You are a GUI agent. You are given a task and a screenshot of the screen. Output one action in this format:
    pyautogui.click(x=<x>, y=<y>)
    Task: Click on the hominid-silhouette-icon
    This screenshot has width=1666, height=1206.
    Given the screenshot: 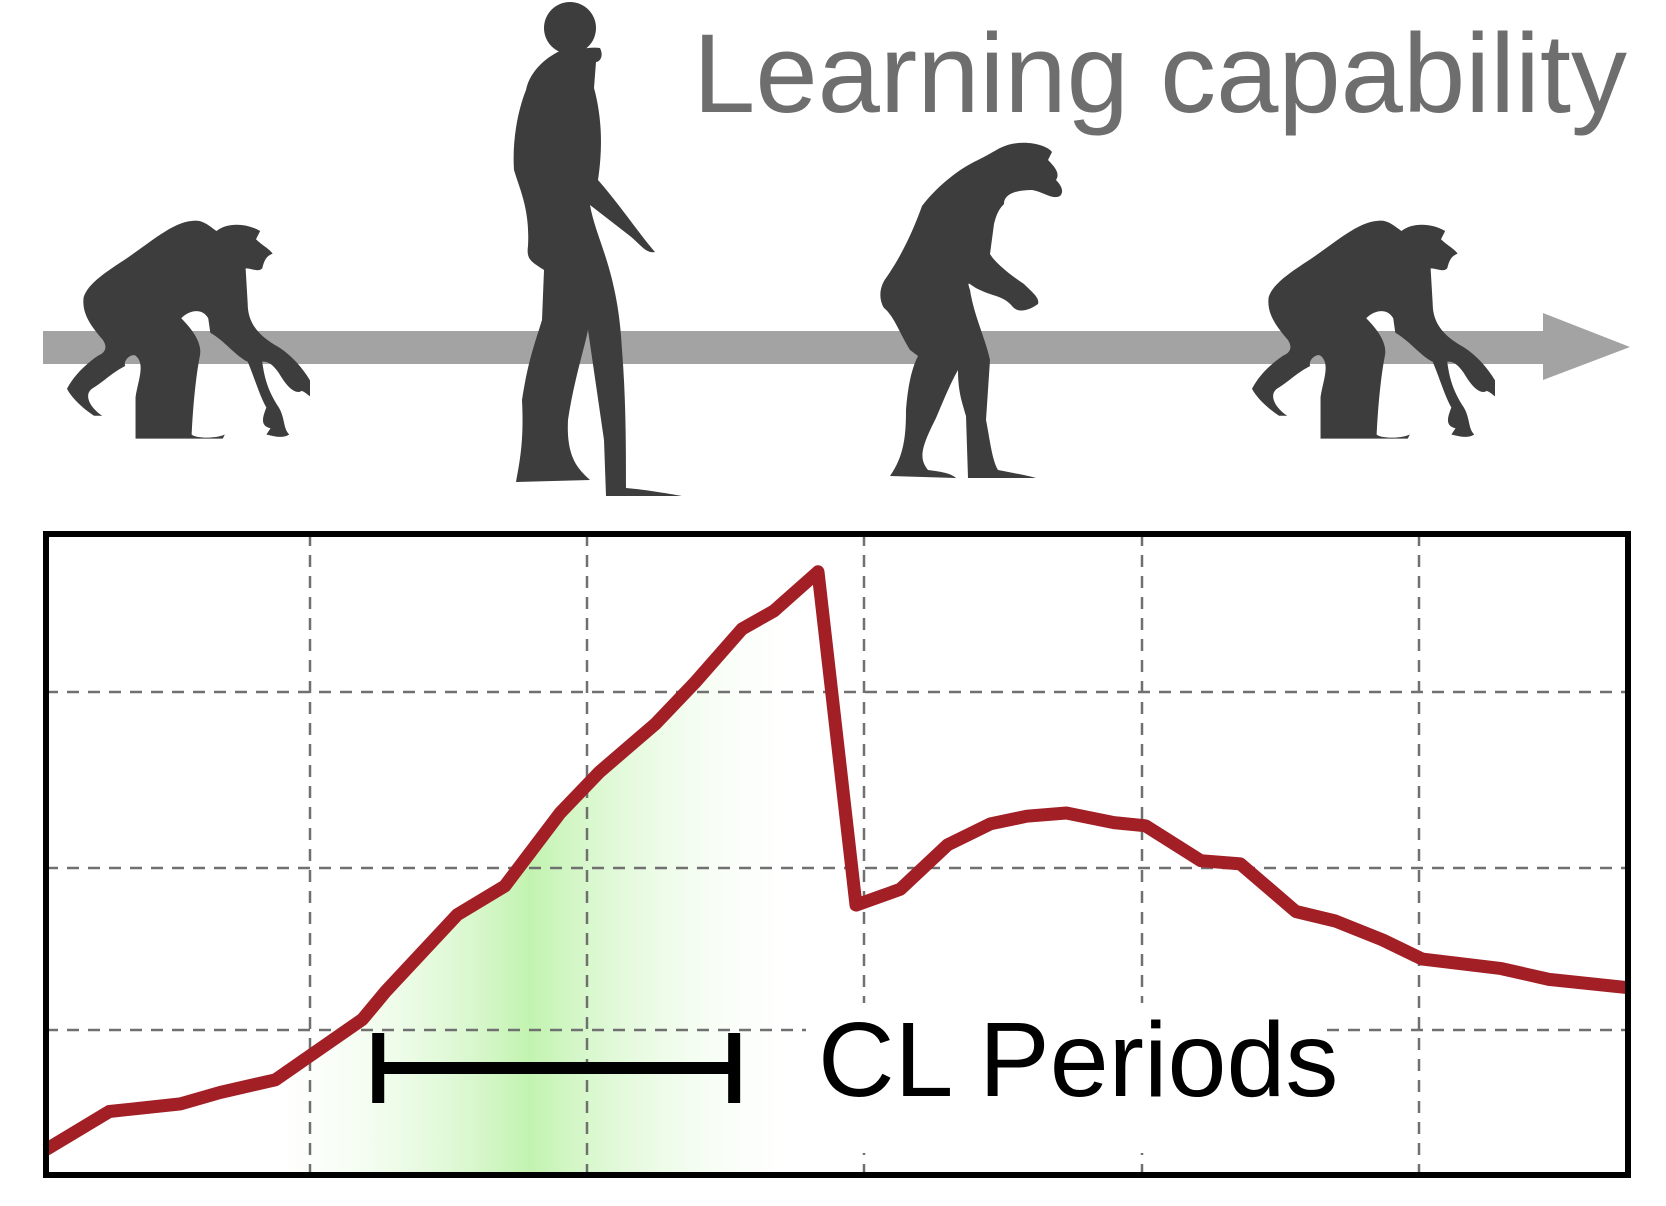 What is the action you would take?
    pyautogui.click(x=971, y=310)
    